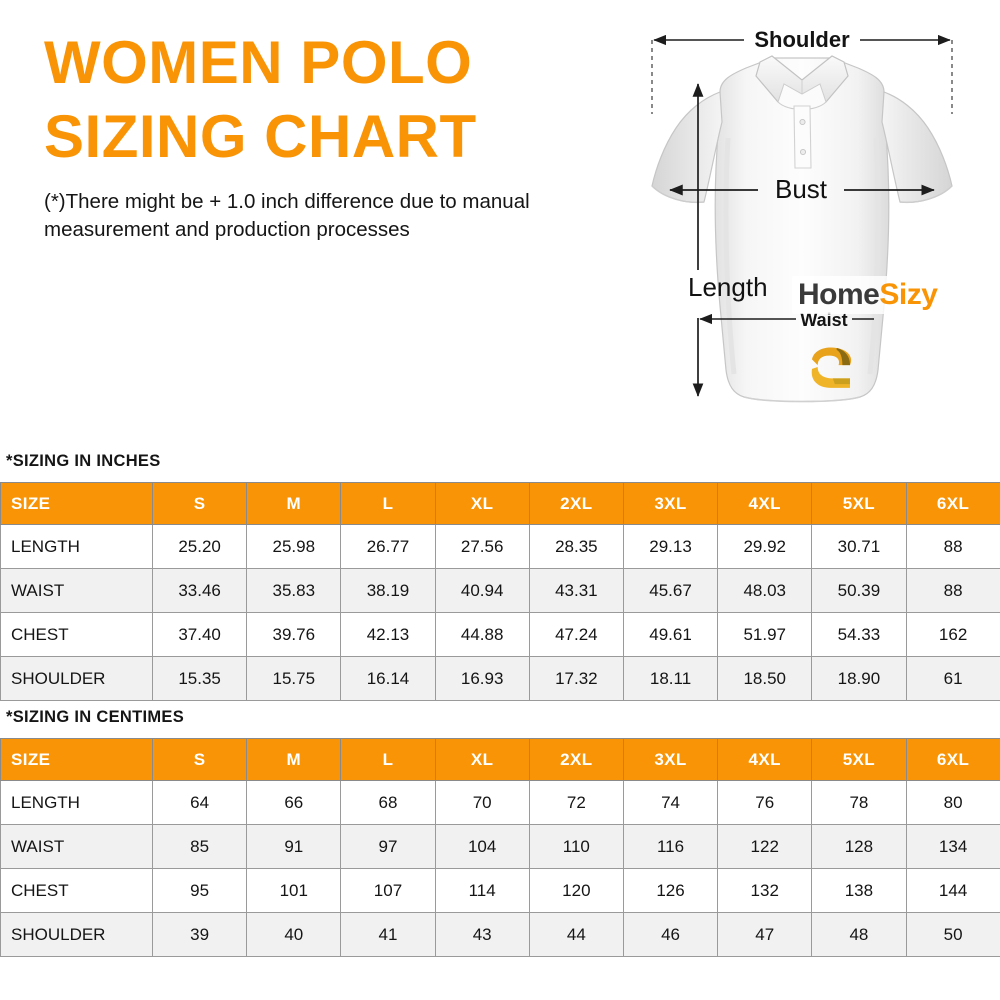 Image resolution: width=1000 pixels, height=1000 pixels. What do you see at coordinates (765, 846) in the screenshot?
I see `cell: 122` at bounding box center [765, 846].